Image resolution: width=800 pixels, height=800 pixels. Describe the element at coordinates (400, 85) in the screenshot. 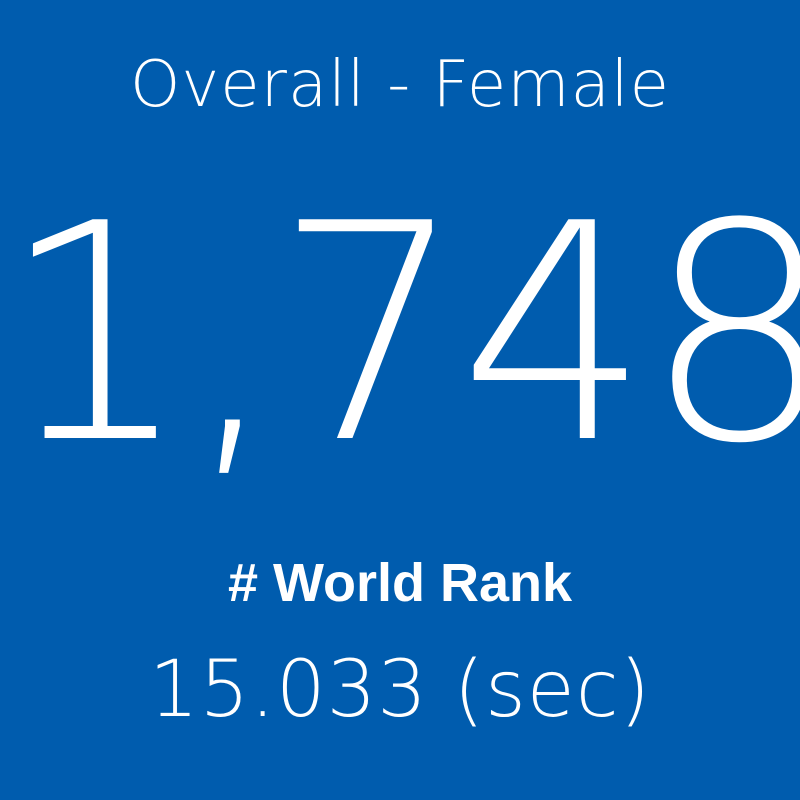

I see `category-title: Overall - Female` at that location.